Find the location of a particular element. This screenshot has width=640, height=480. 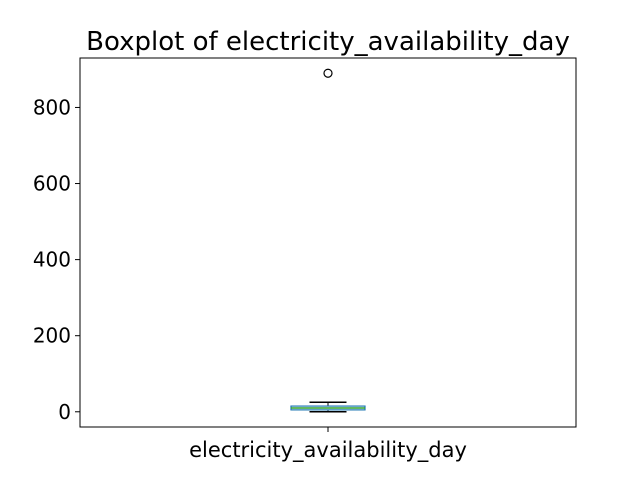

x-axis: electricity_availability_day is located at coordinates (328, 445).